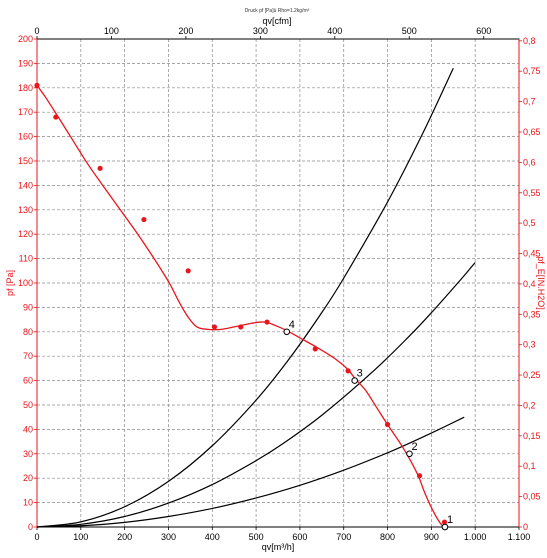 This screenshot has height=558, width=547. What do you see at coordinates (25, 210) in the screenshot?
I see `y-tick-label: 130` at bounding box center [25, 210].